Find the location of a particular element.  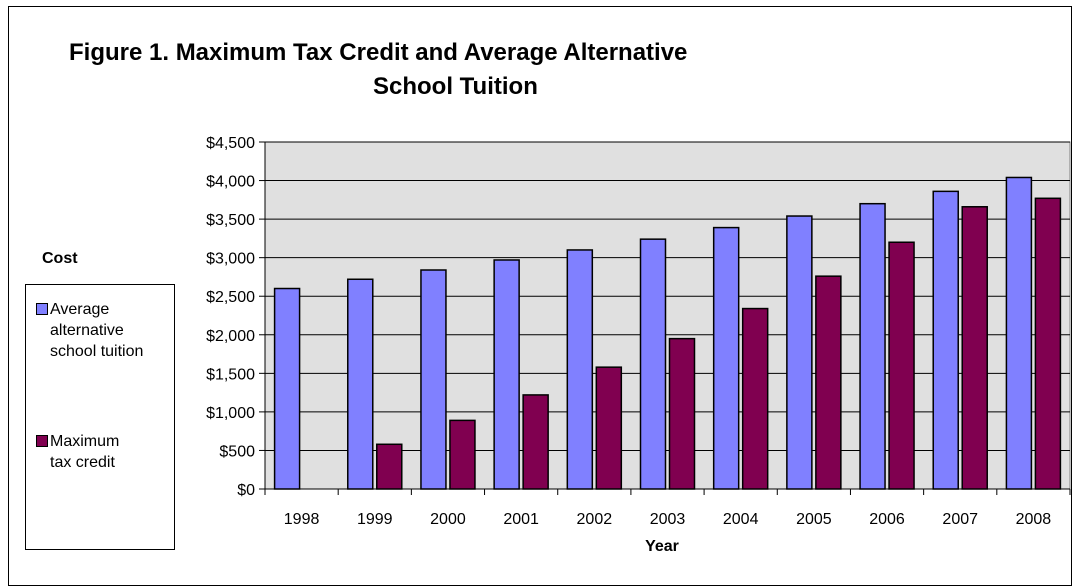

legend-swatch-tax-credit is located at coordinates (42, 441).